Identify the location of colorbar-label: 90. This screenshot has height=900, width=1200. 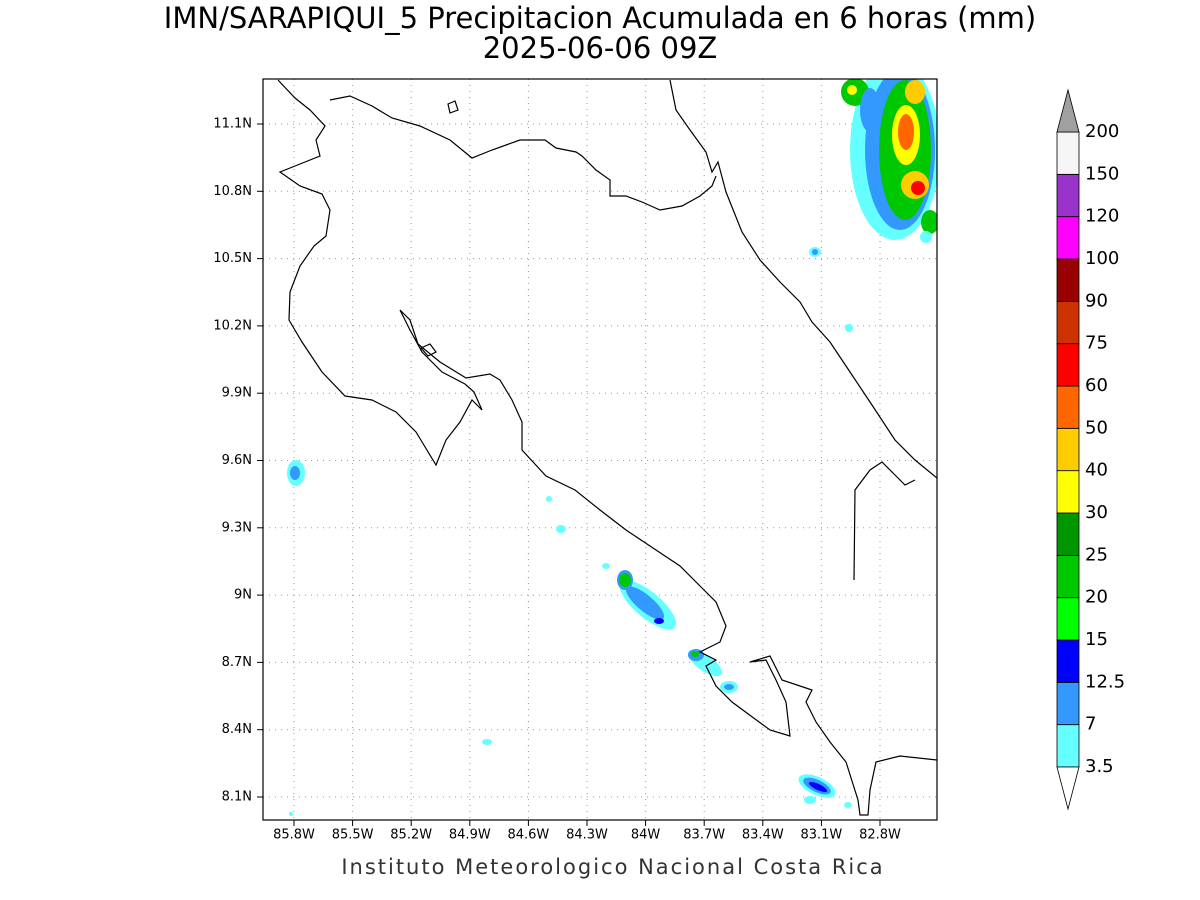
(1096, 300).